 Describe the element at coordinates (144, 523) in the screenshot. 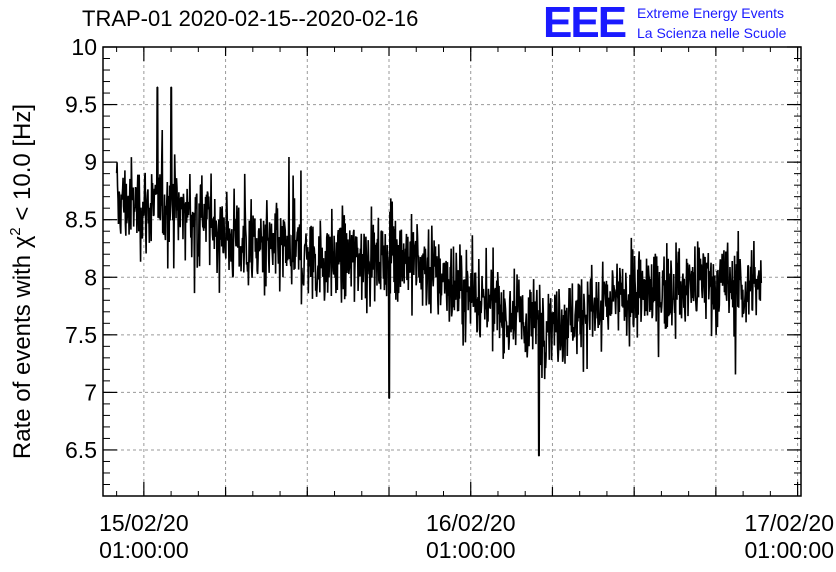

I see `x-tick-label-date: 15/02/20` at that location.